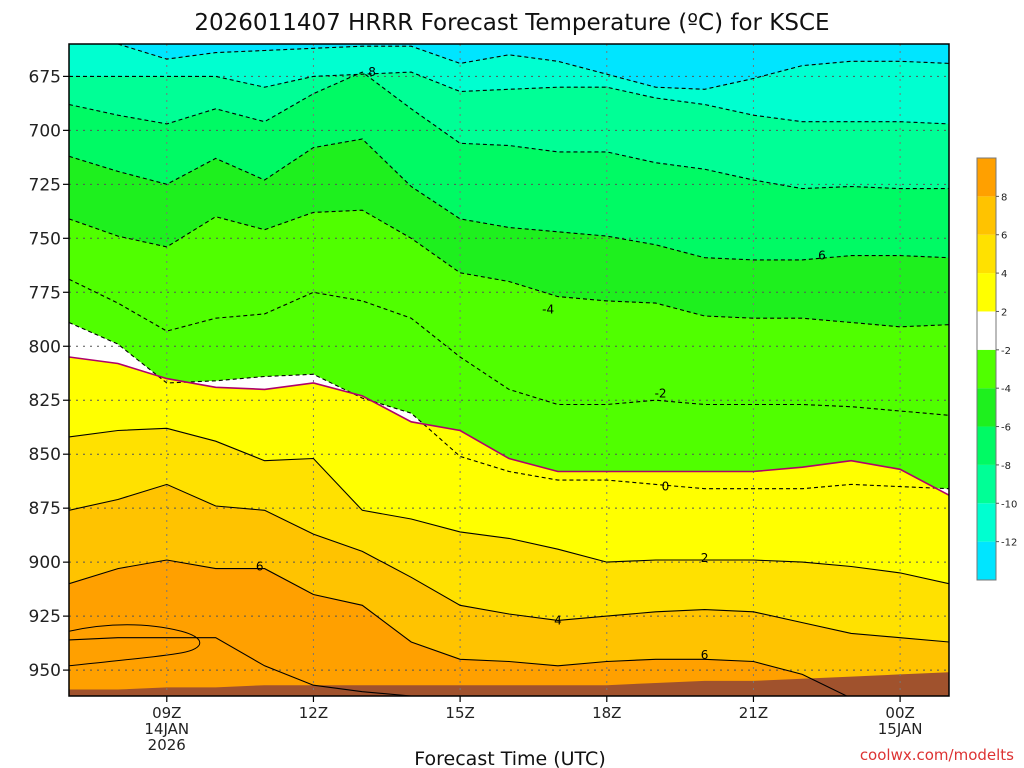 Image resolution: width=1024 pixels, height=768 pixels. Describe the element at coordinates (1006, 389) in the screenshot. I see `colorbar-label: -4` at that location.